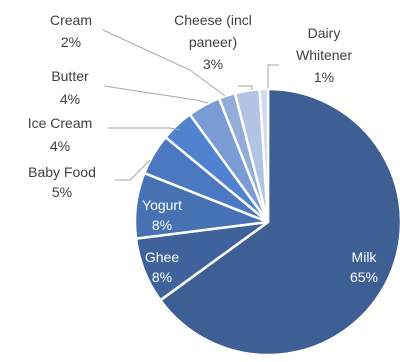  What do you see at coordinates (162, 215) in the screenshot?
I see `data-label-yogurt: Yogurt 8%` at bounding box center [162, 215].